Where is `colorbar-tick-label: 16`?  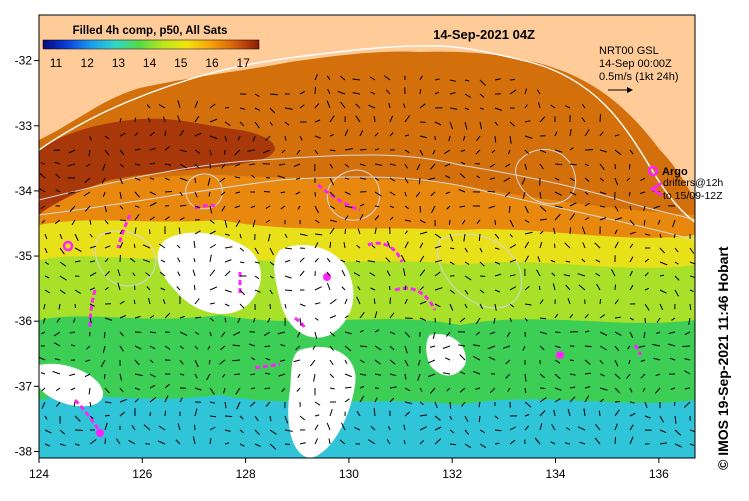
colorbar-tick-label: 16 is located at coordinates (212, 63).